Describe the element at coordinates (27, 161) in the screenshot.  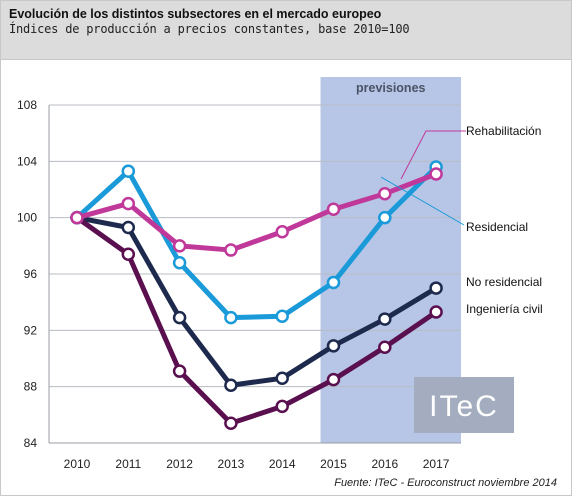
I see `y-tick-label: 104` at that location.